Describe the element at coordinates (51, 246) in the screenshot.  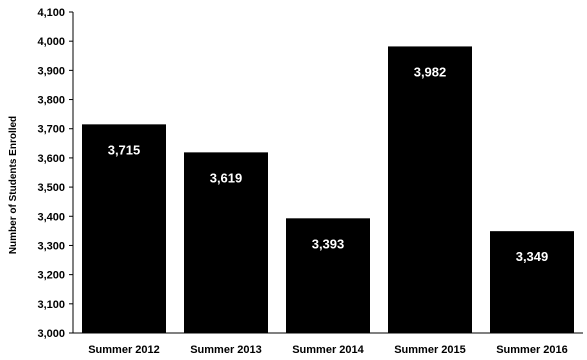
I see `y-tick-label: 3,300` at that location.